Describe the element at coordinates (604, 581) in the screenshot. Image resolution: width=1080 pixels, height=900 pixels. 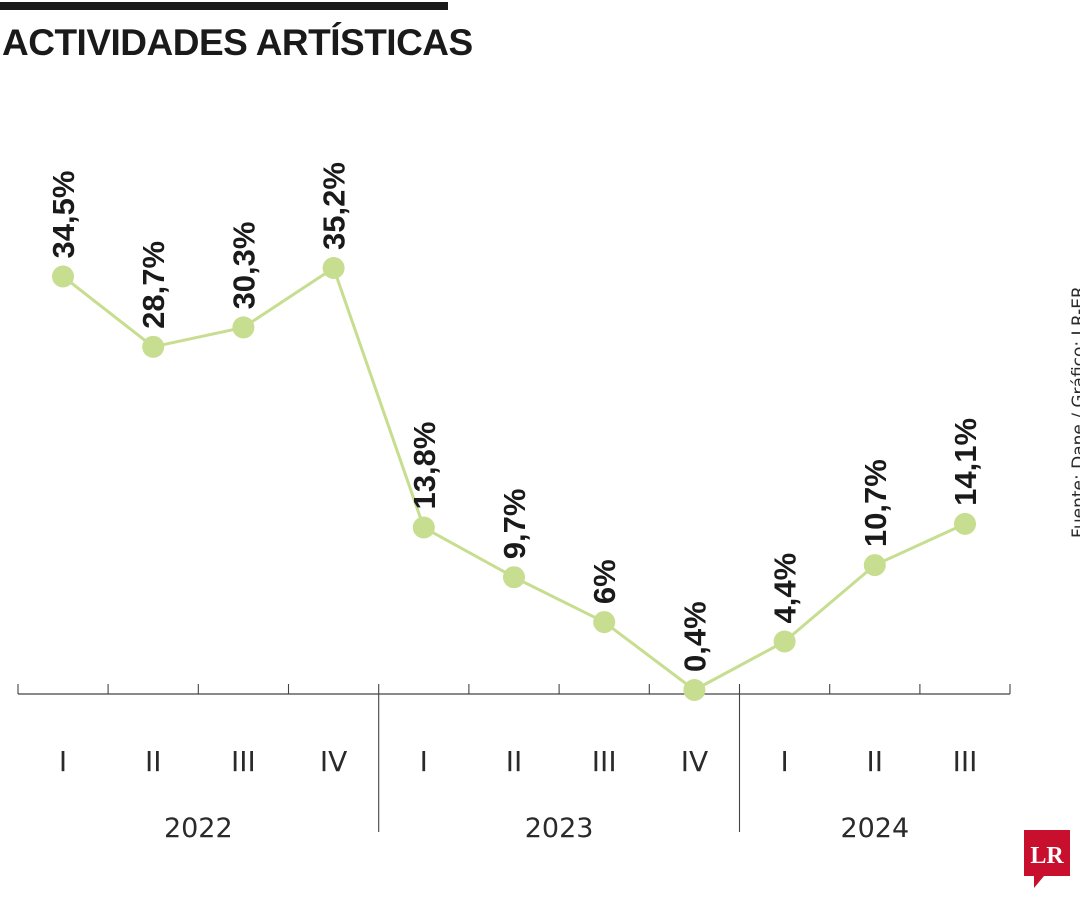
I see `data-label: 6%` at that location.